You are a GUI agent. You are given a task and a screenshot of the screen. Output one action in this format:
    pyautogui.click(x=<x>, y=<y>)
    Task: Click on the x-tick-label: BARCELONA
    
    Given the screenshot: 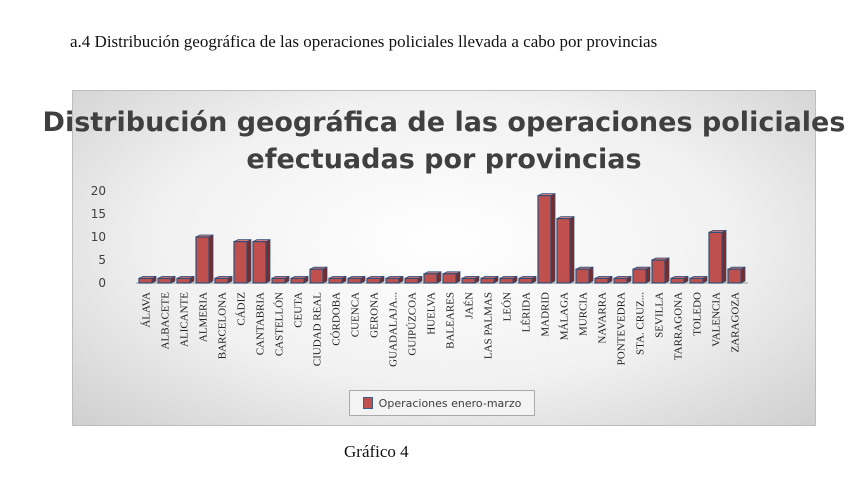 What is the action you would take?
    pyautogui.click(x=223, y=325)
    